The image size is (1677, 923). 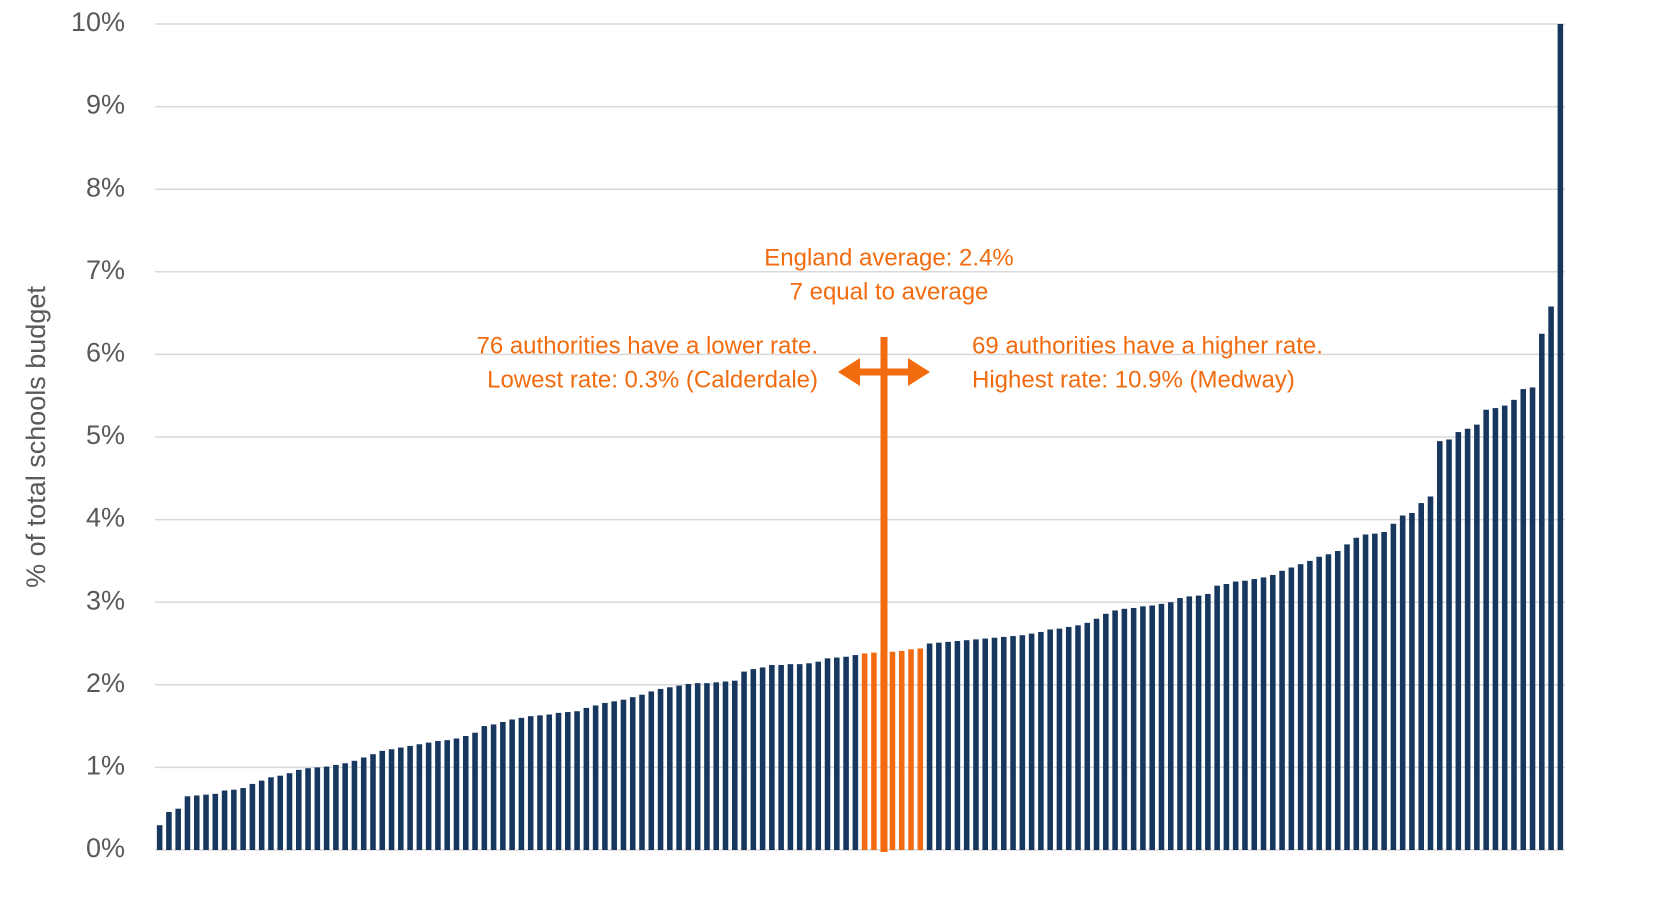 I want to click on y-tick-label: 8%, so click(x=105, y=187).